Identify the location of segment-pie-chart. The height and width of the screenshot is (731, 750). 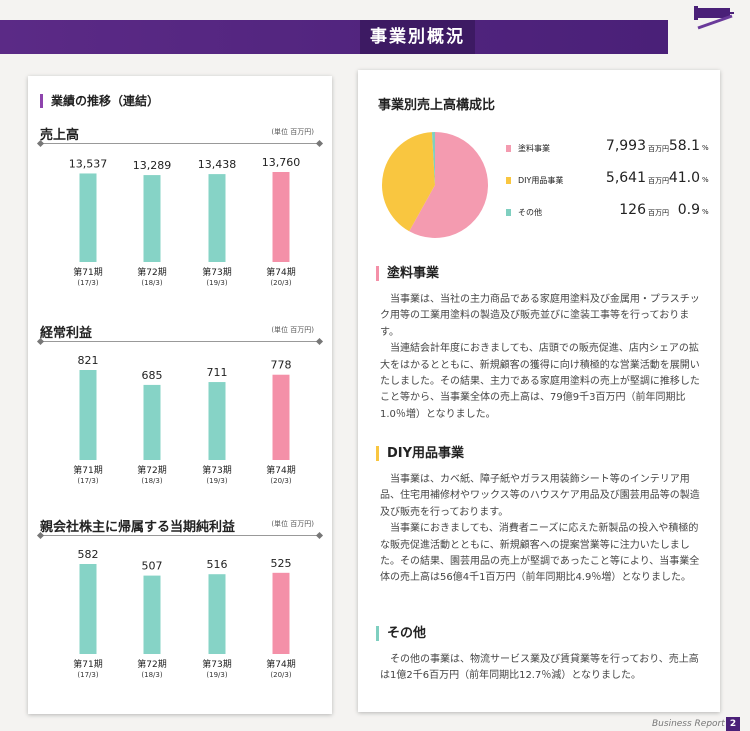
(435, 185).